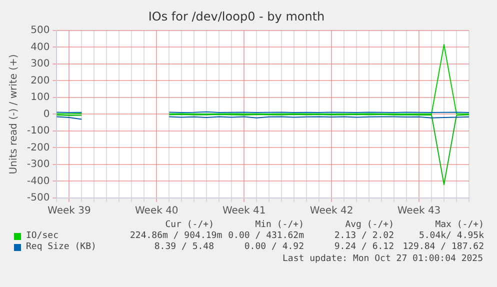 This screenshot has height=287, width=497. What do you see at coordinates (443, 247) in the screenshot?
I see `text: 129.84 / 187.62` at bounding box center [443, 247].